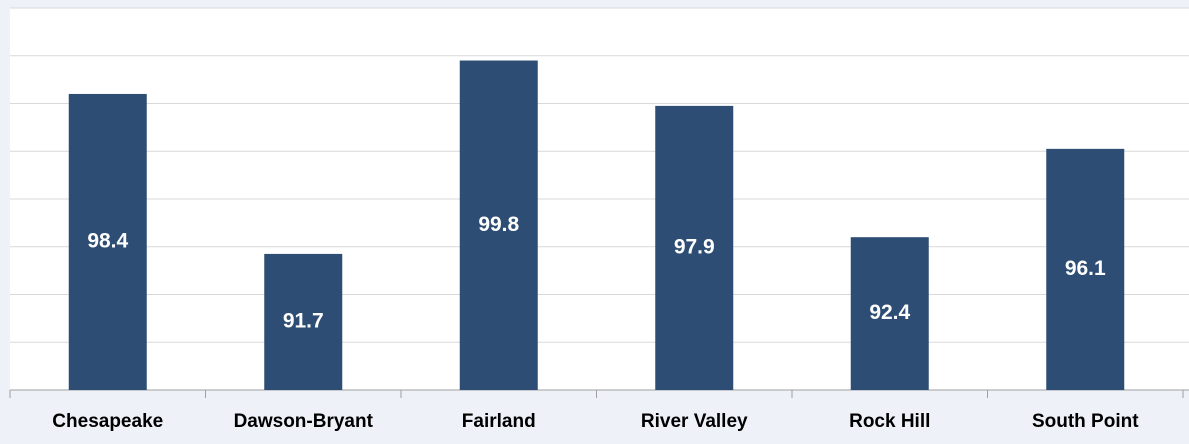 The width and height of the screenshot is (1189, 444). Describe the element at coordinates (499, 421) in the screenshot. I see `x-tick-label: Fairland` at that location.